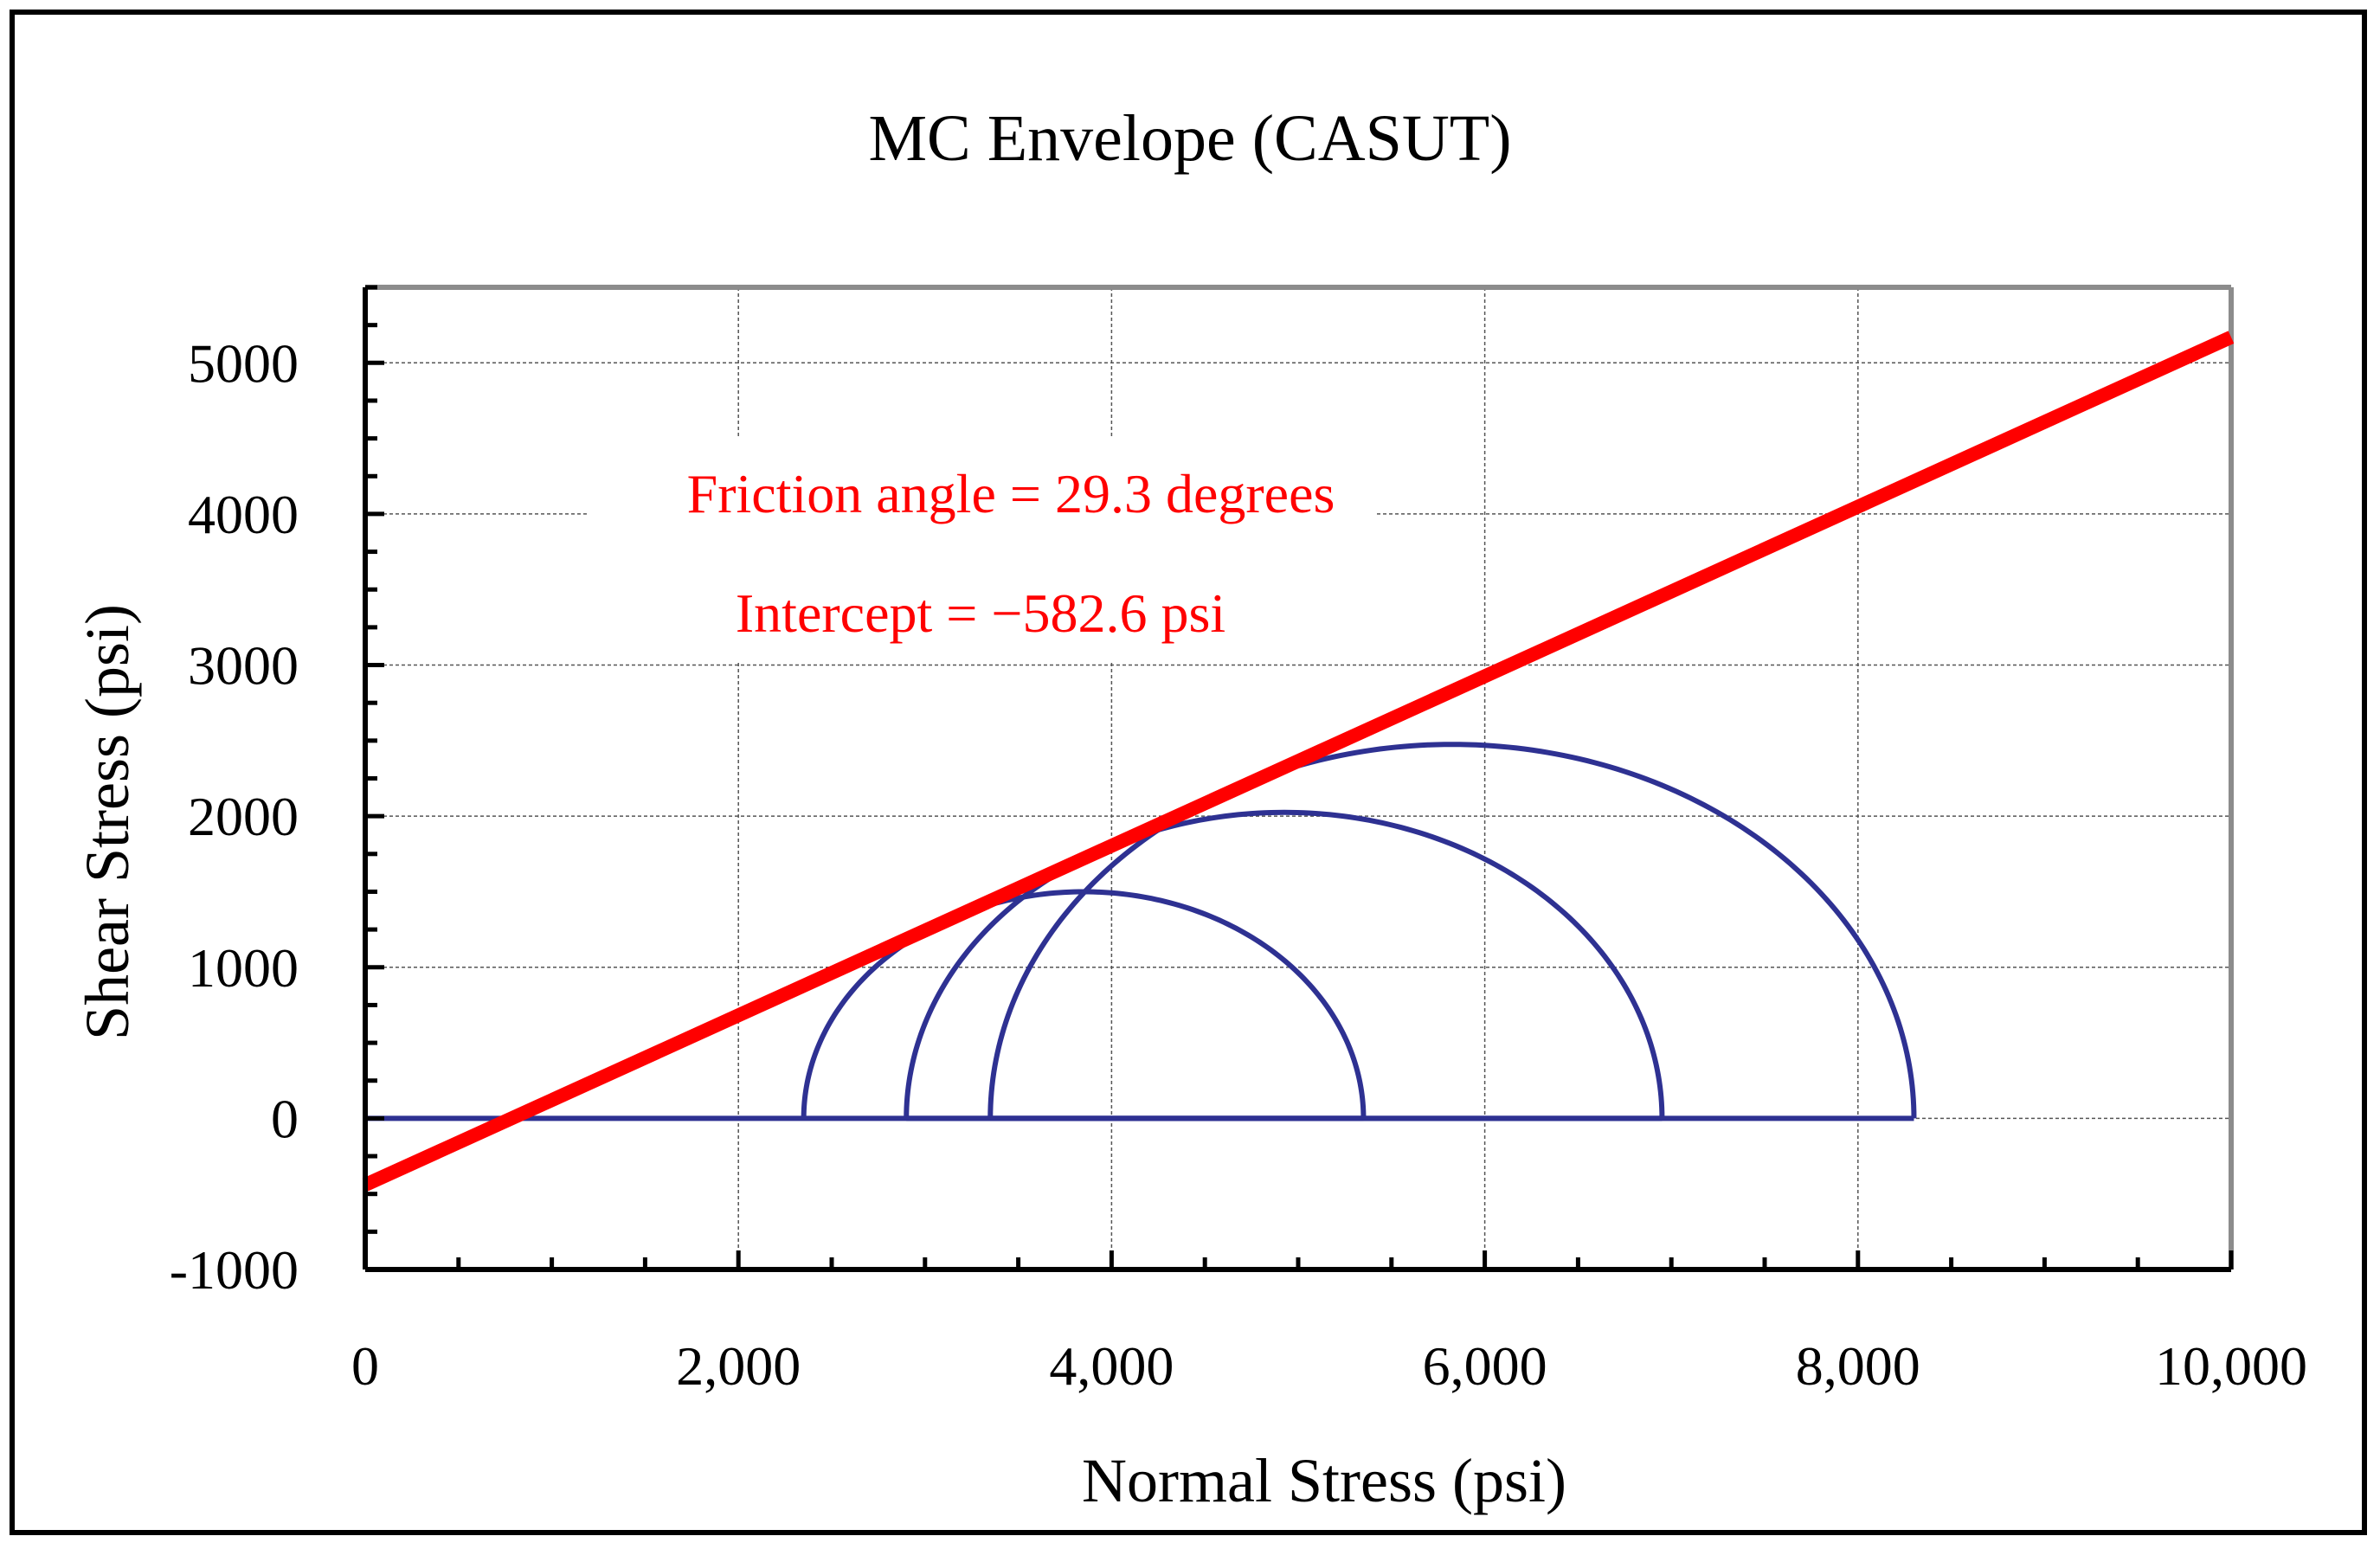 Image resolution: width=2380 pixels, height=1549 pixels. What do you see at coordinates (1189, 138) in the screenshot?
I see `chart-title: MC Envelope (CASUT)` at bounding box center [1189, 138].